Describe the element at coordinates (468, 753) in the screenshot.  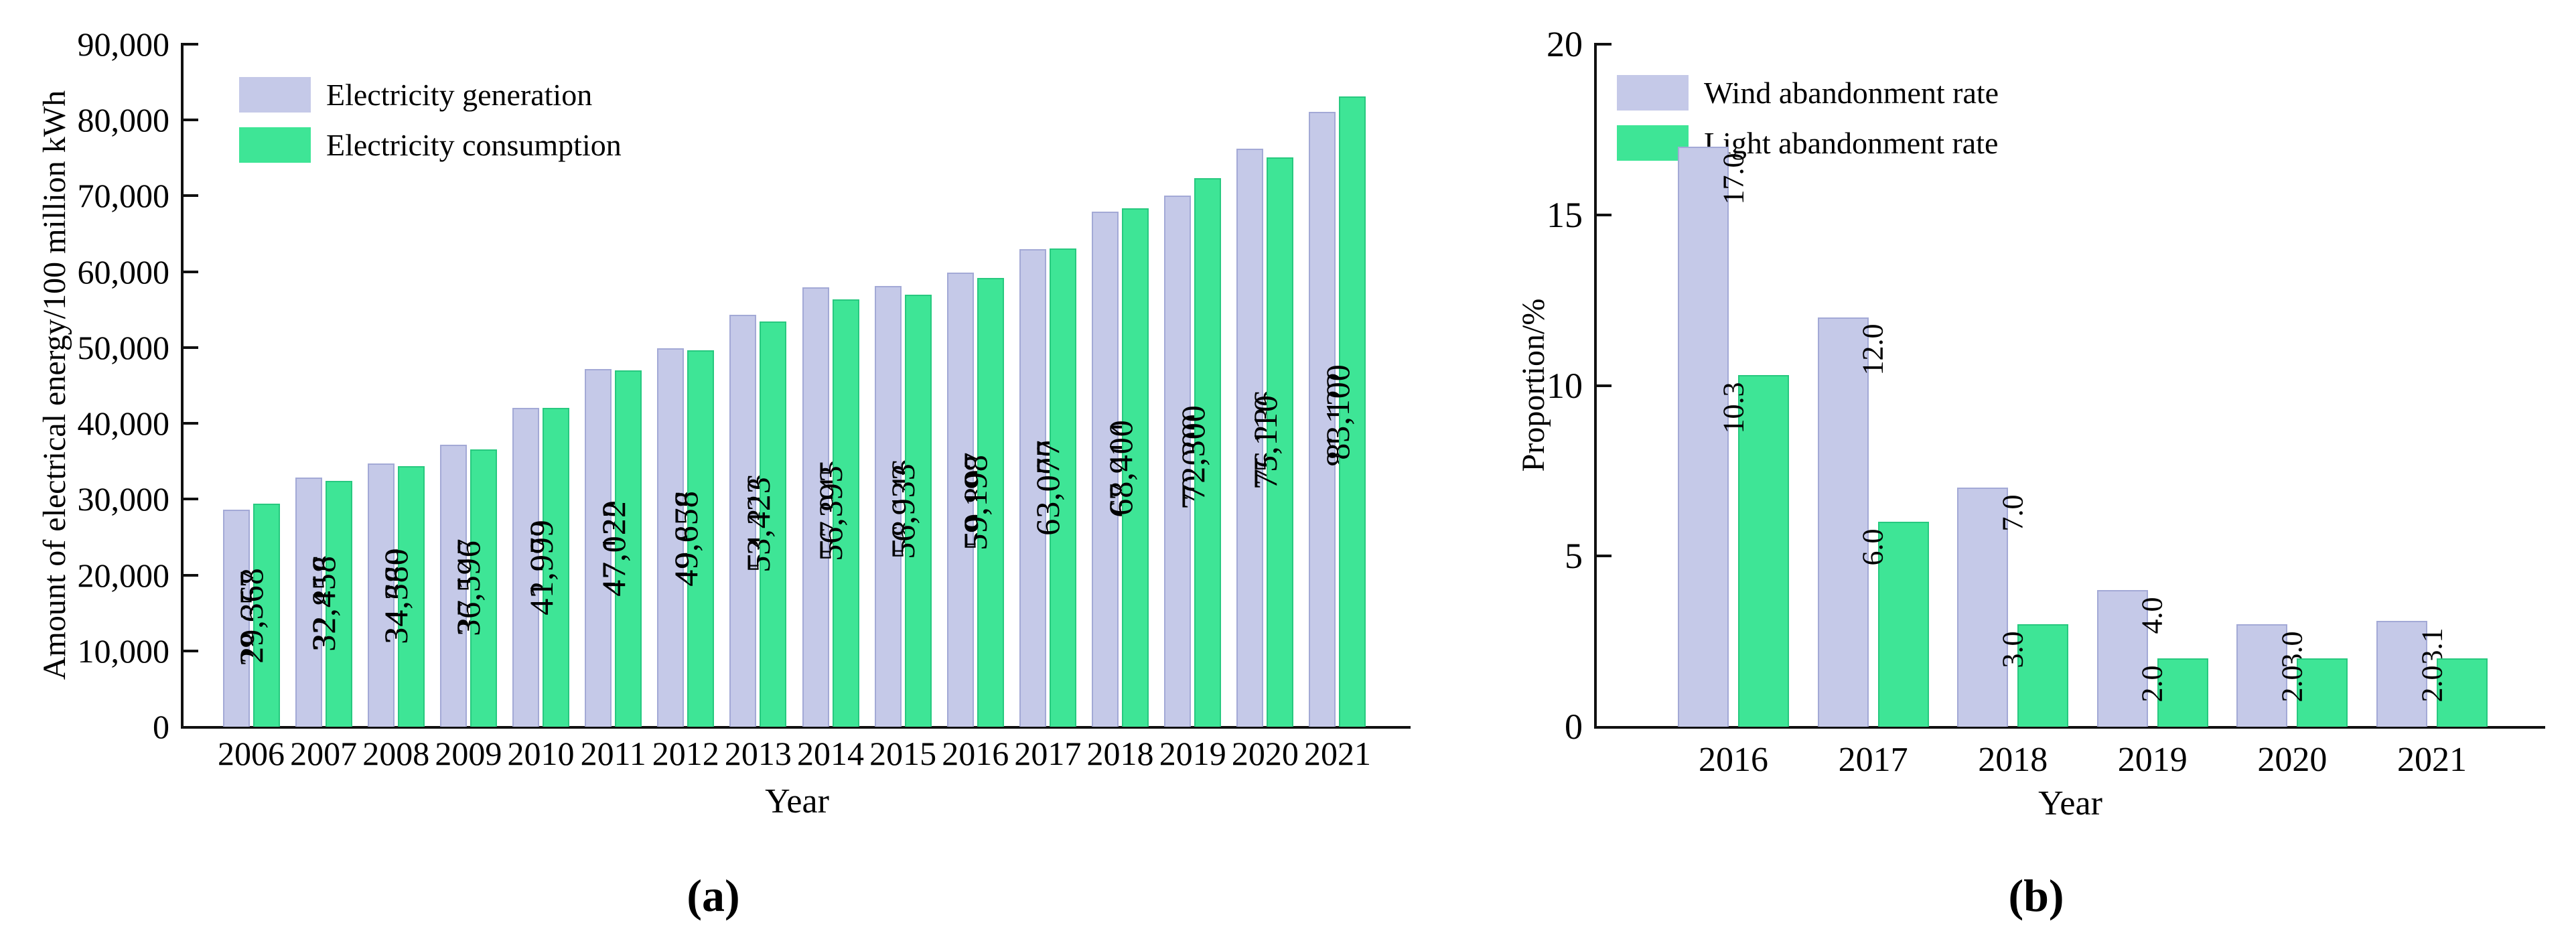
I see `x-tick-label-2009: 2009` at that location.